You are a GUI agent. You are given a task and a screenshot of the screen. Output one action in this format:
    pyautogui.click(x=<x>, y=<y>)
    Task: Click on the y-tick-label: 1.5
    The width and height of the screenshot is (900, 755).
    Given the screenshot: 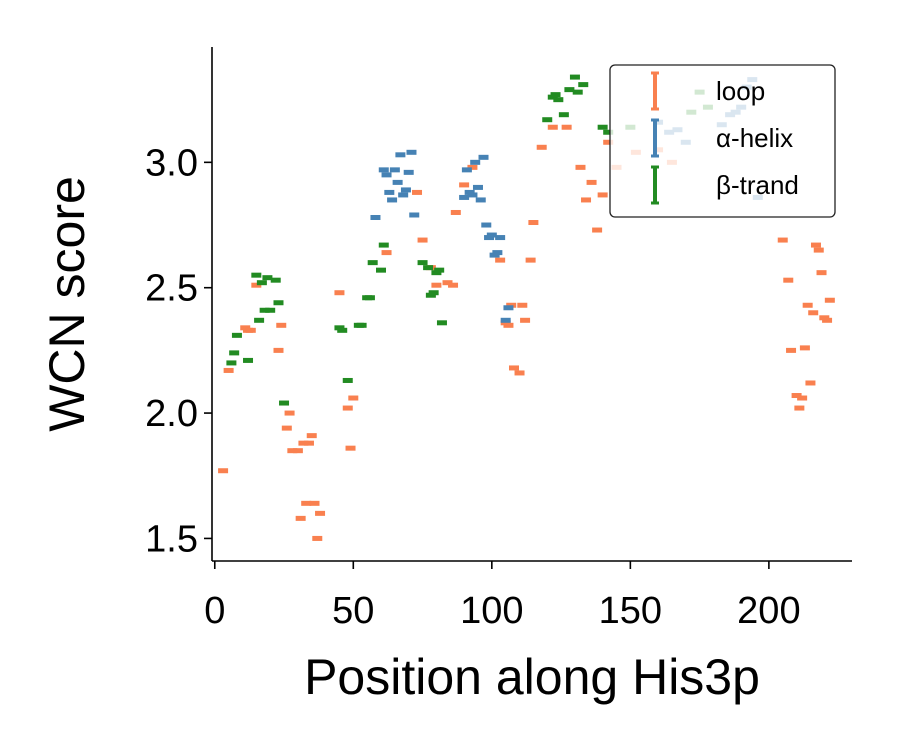 What is the action you would take?
    pyautogui.click(x=171, y=539)
    